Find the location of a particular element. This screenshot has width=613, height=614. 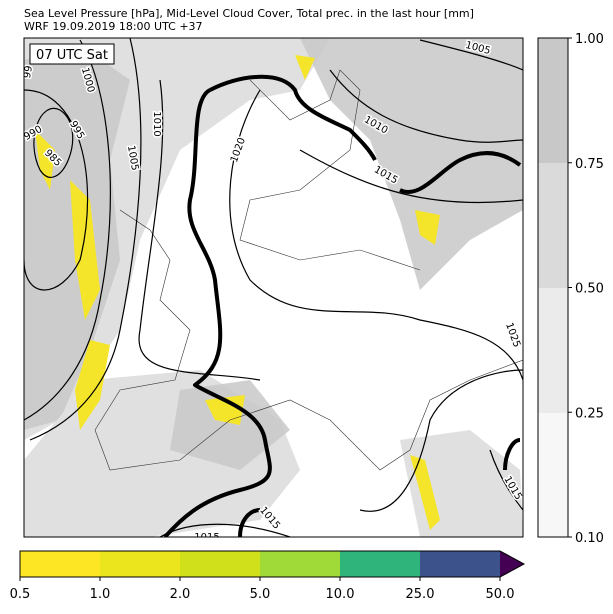

time-label: 07 UTC Sat is located at coordinates (72, 55).